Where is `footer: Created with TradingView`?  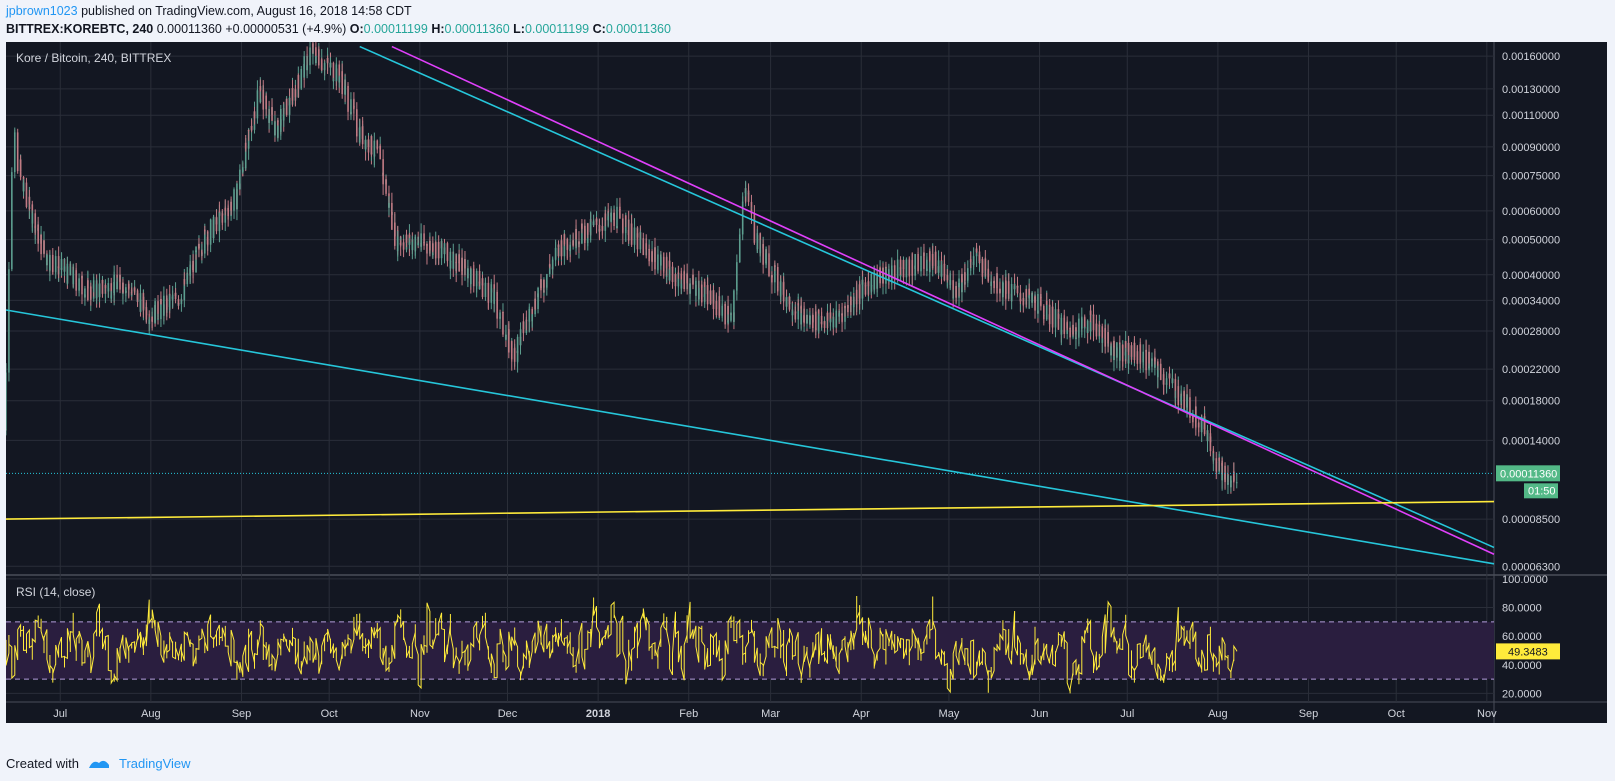 footer: Created with TradingView is located at coordinates (98, 763).